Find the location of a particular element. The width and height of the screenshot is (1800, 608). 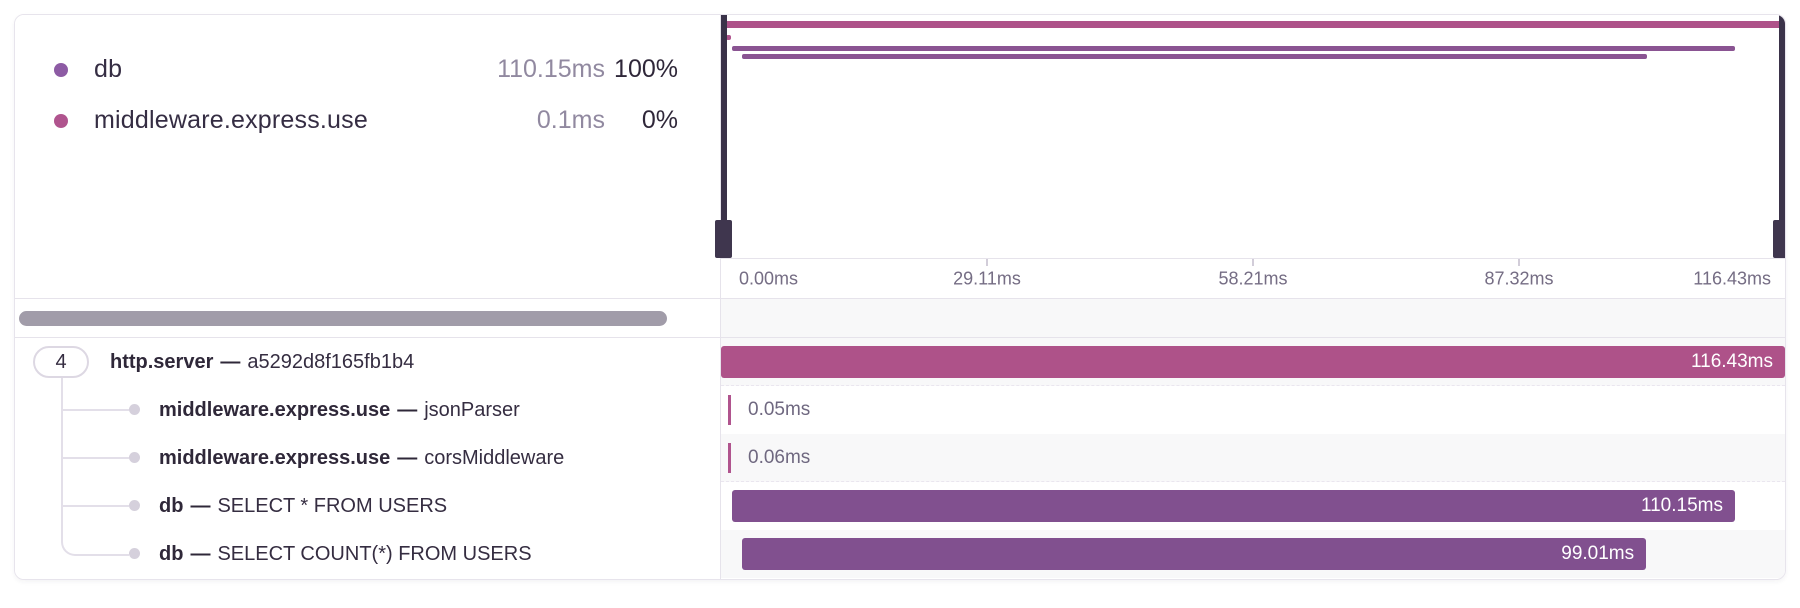

middleware-color-dot is located at coordinates (61, 120).